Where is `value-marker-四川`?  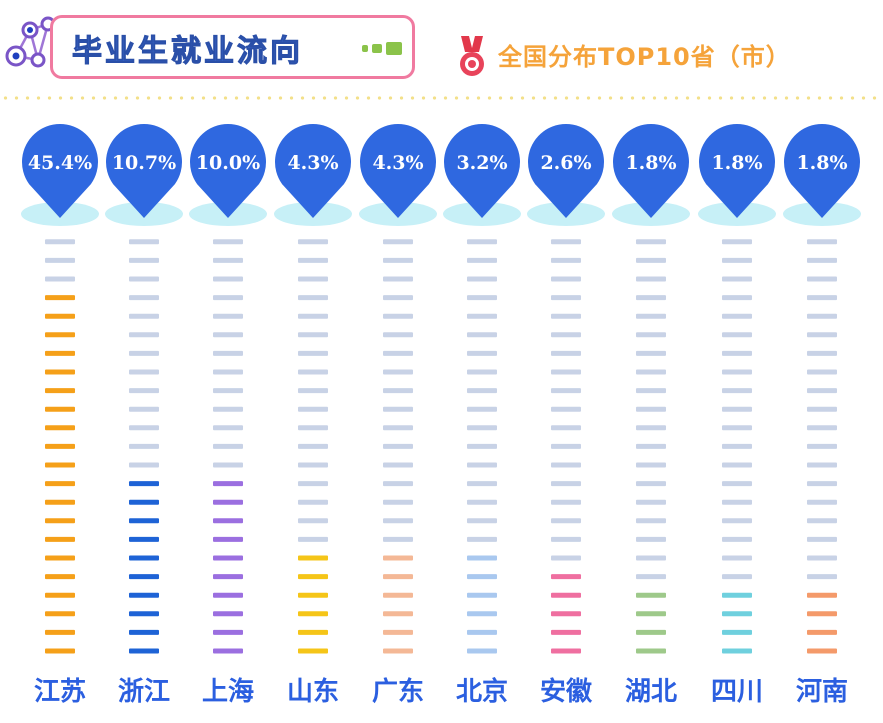 value-marker-四川 is located at coordinates (737, 171).